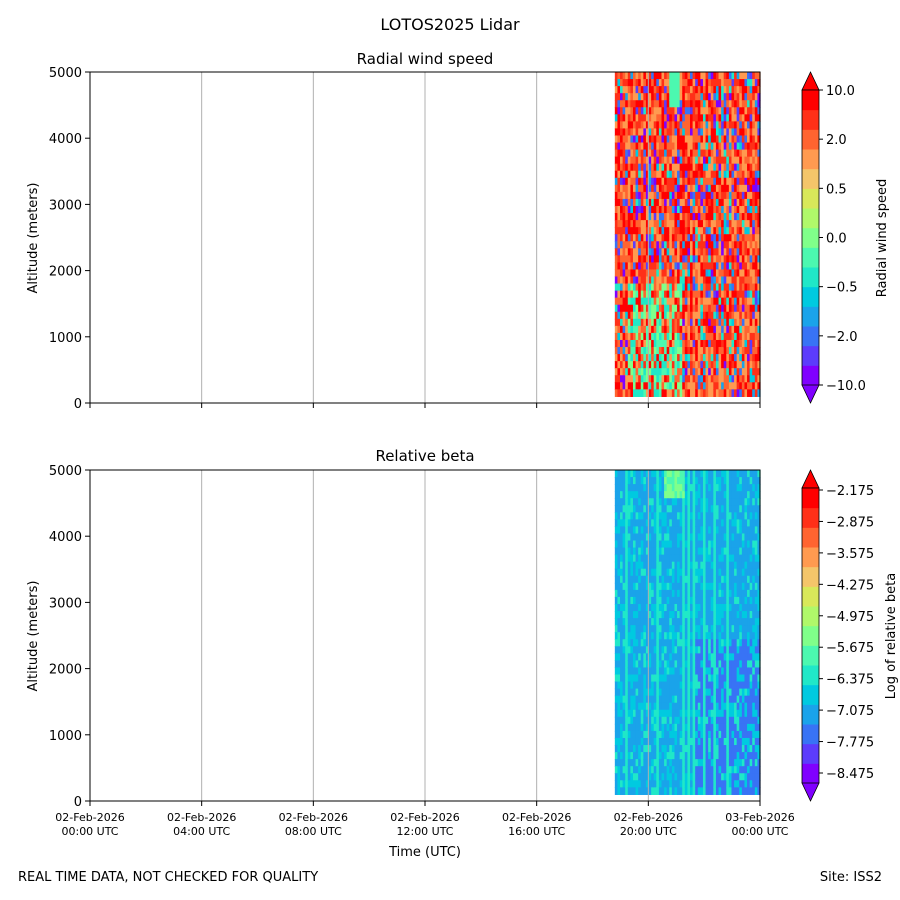 The width and height of the screenshot is (900, 900). I want to click on colorbar-segment, so click(810, 257).